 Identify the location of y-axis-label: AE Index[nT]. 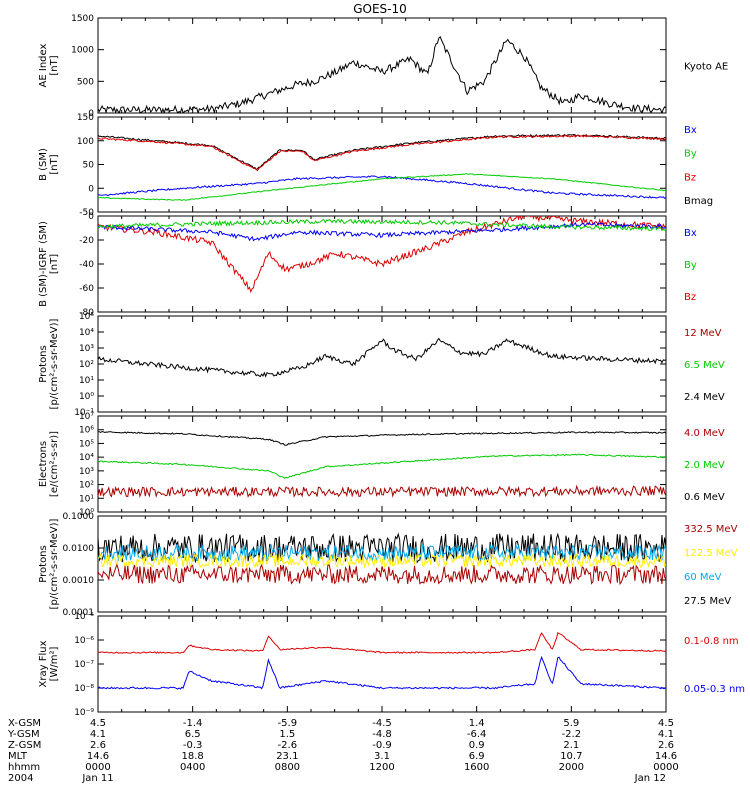
(49, 65).